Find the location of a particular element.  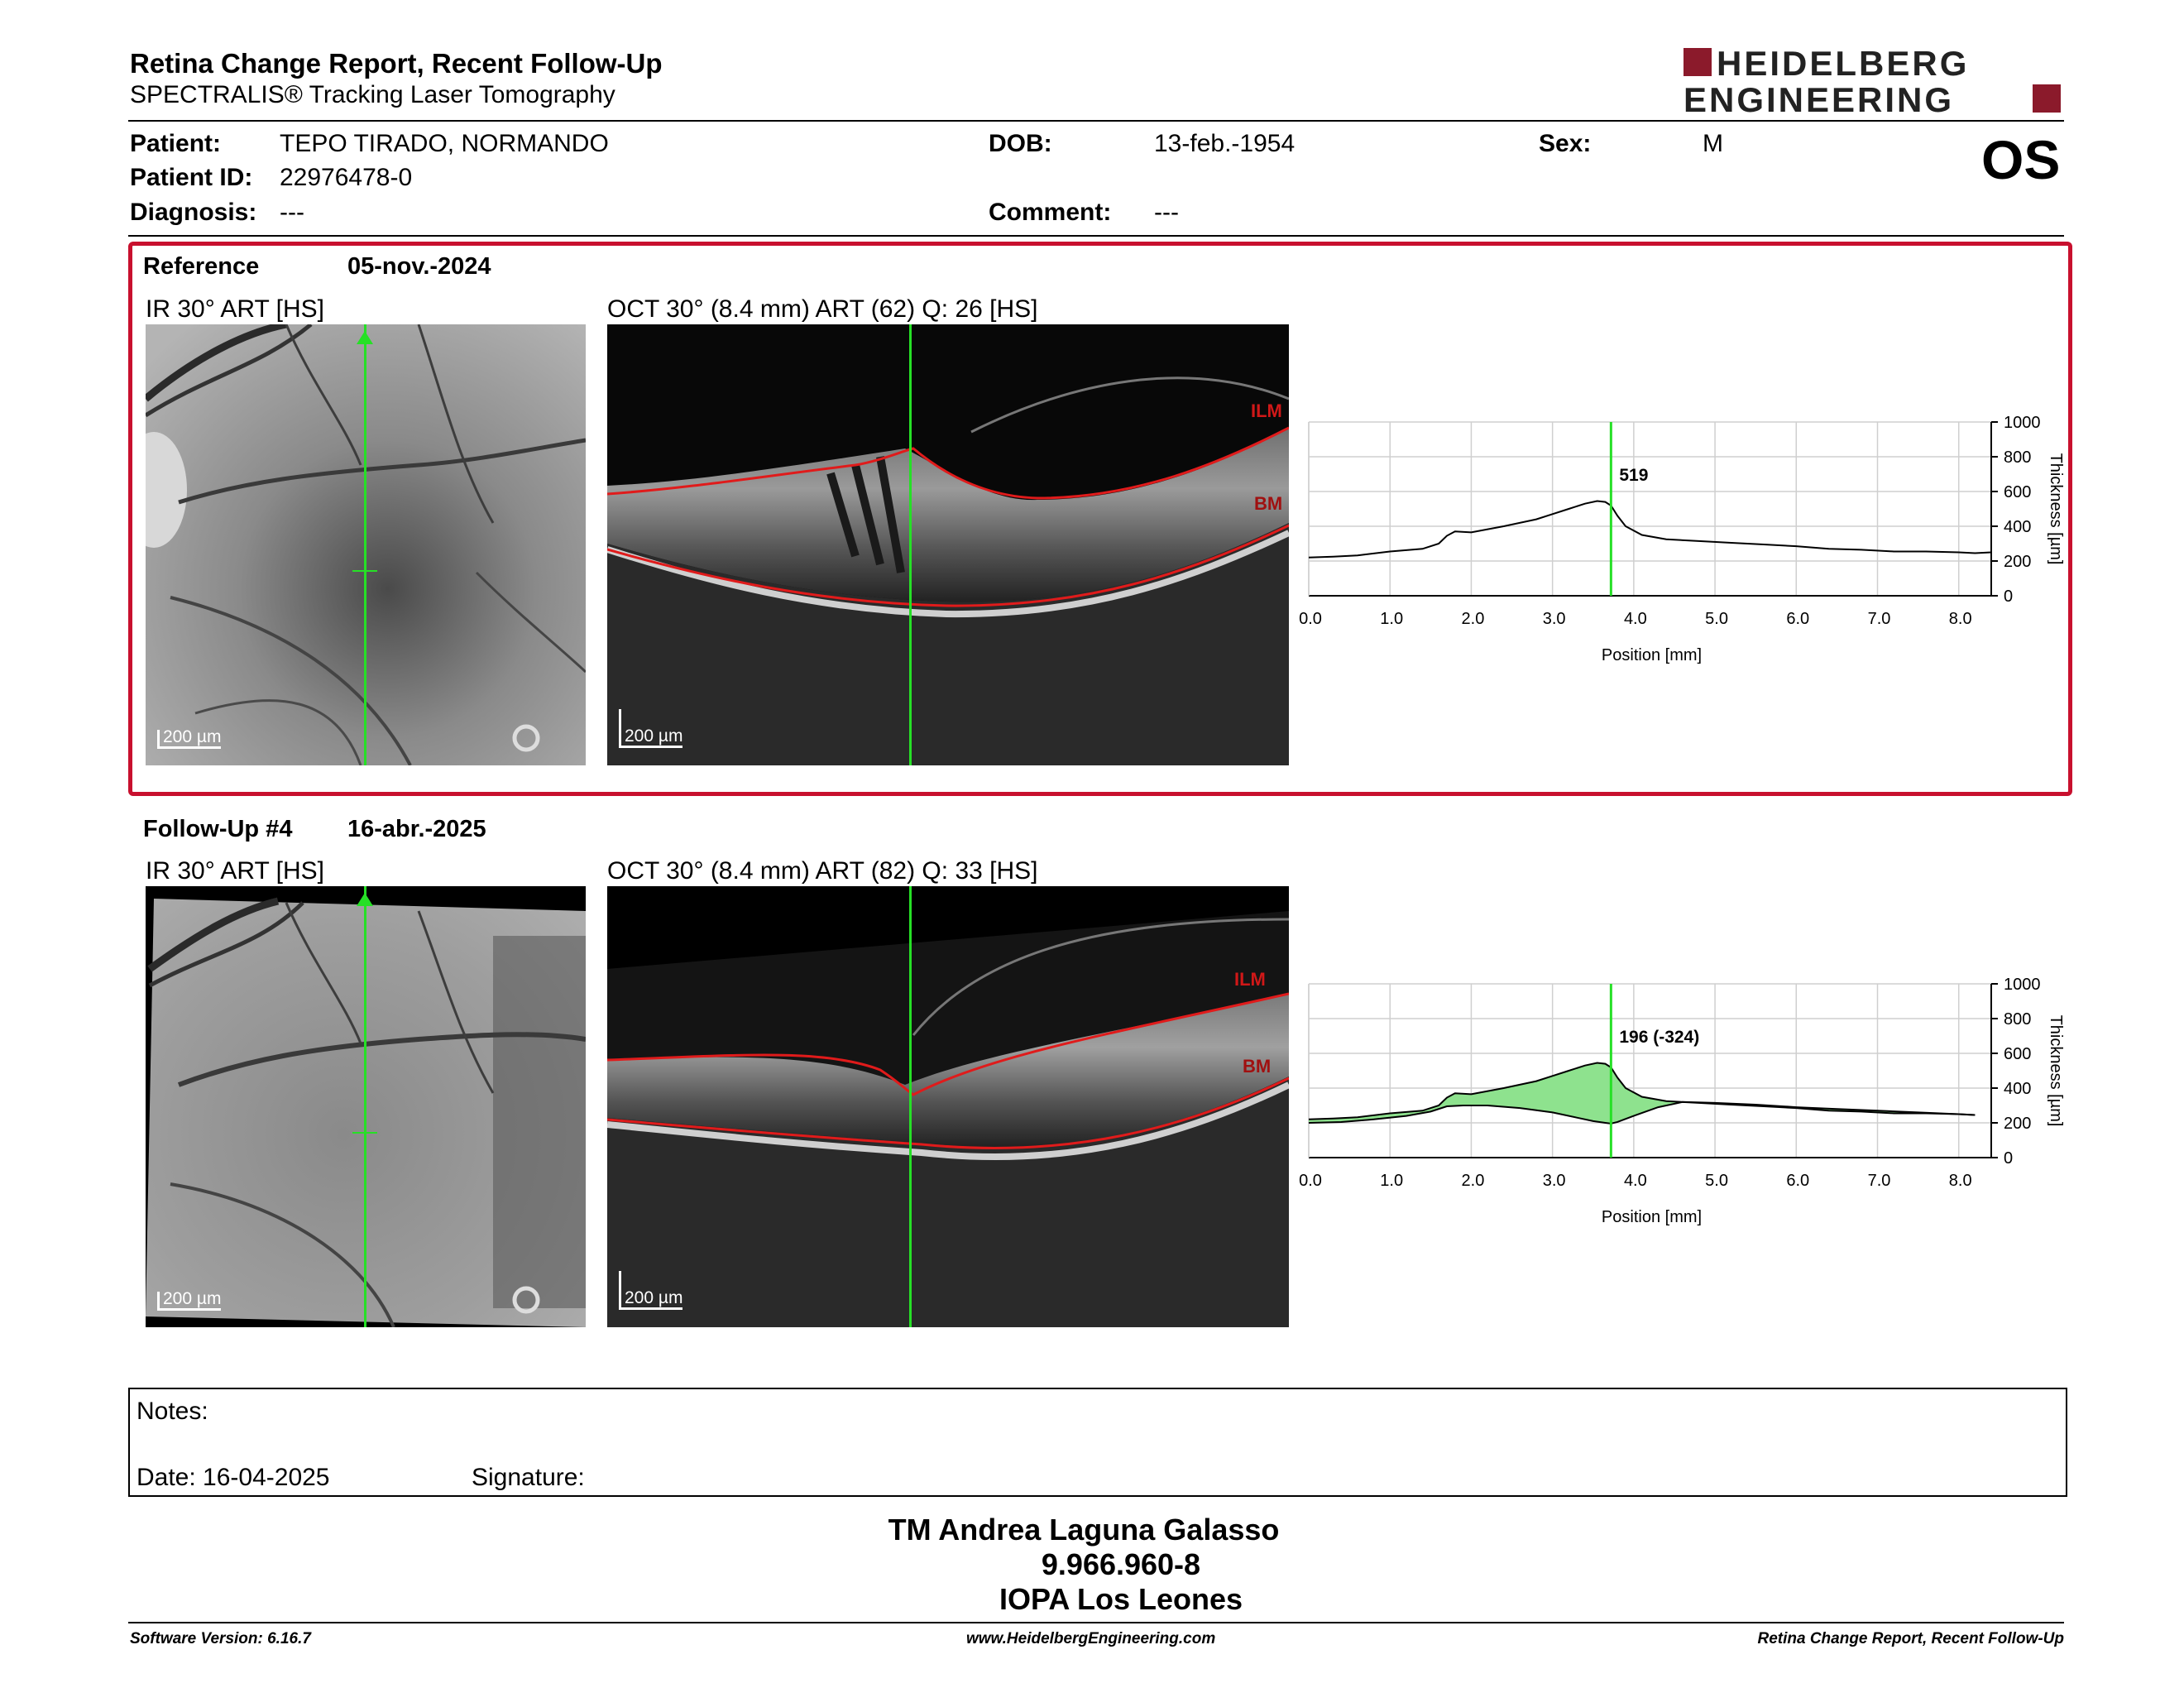

followup-oct-image: ILM BM 200 µm is located at coordinates (948, 1106).